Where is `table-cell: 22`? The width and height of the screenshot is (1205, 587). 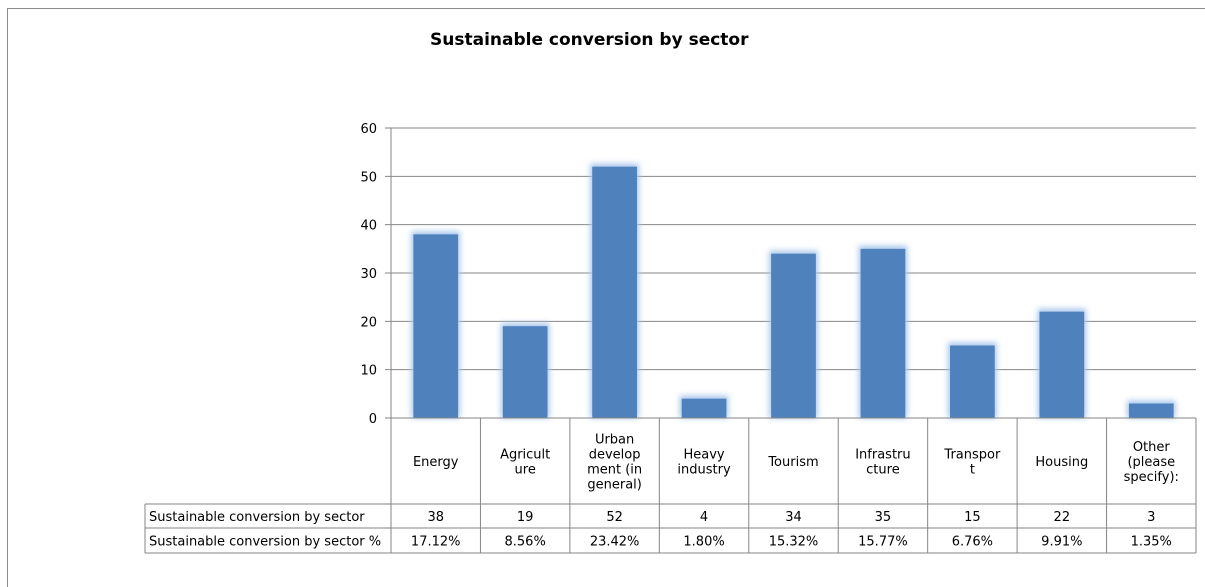
table-cell: 22 is located at coordinates (1062, 517).